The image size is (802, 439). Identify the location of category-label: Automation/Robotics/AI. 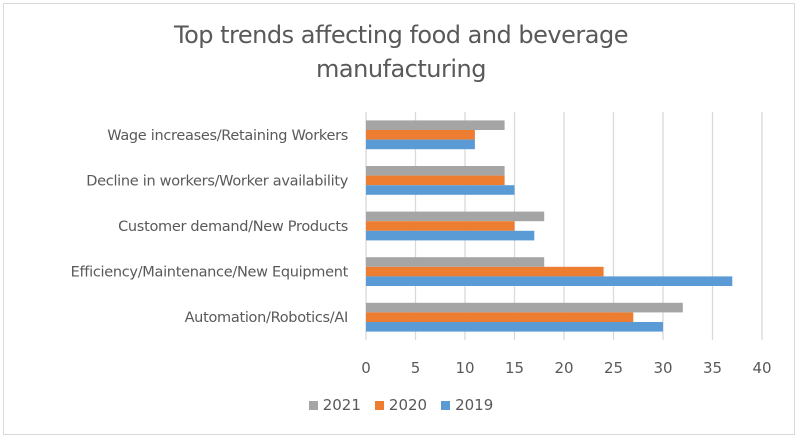
(266, 318).